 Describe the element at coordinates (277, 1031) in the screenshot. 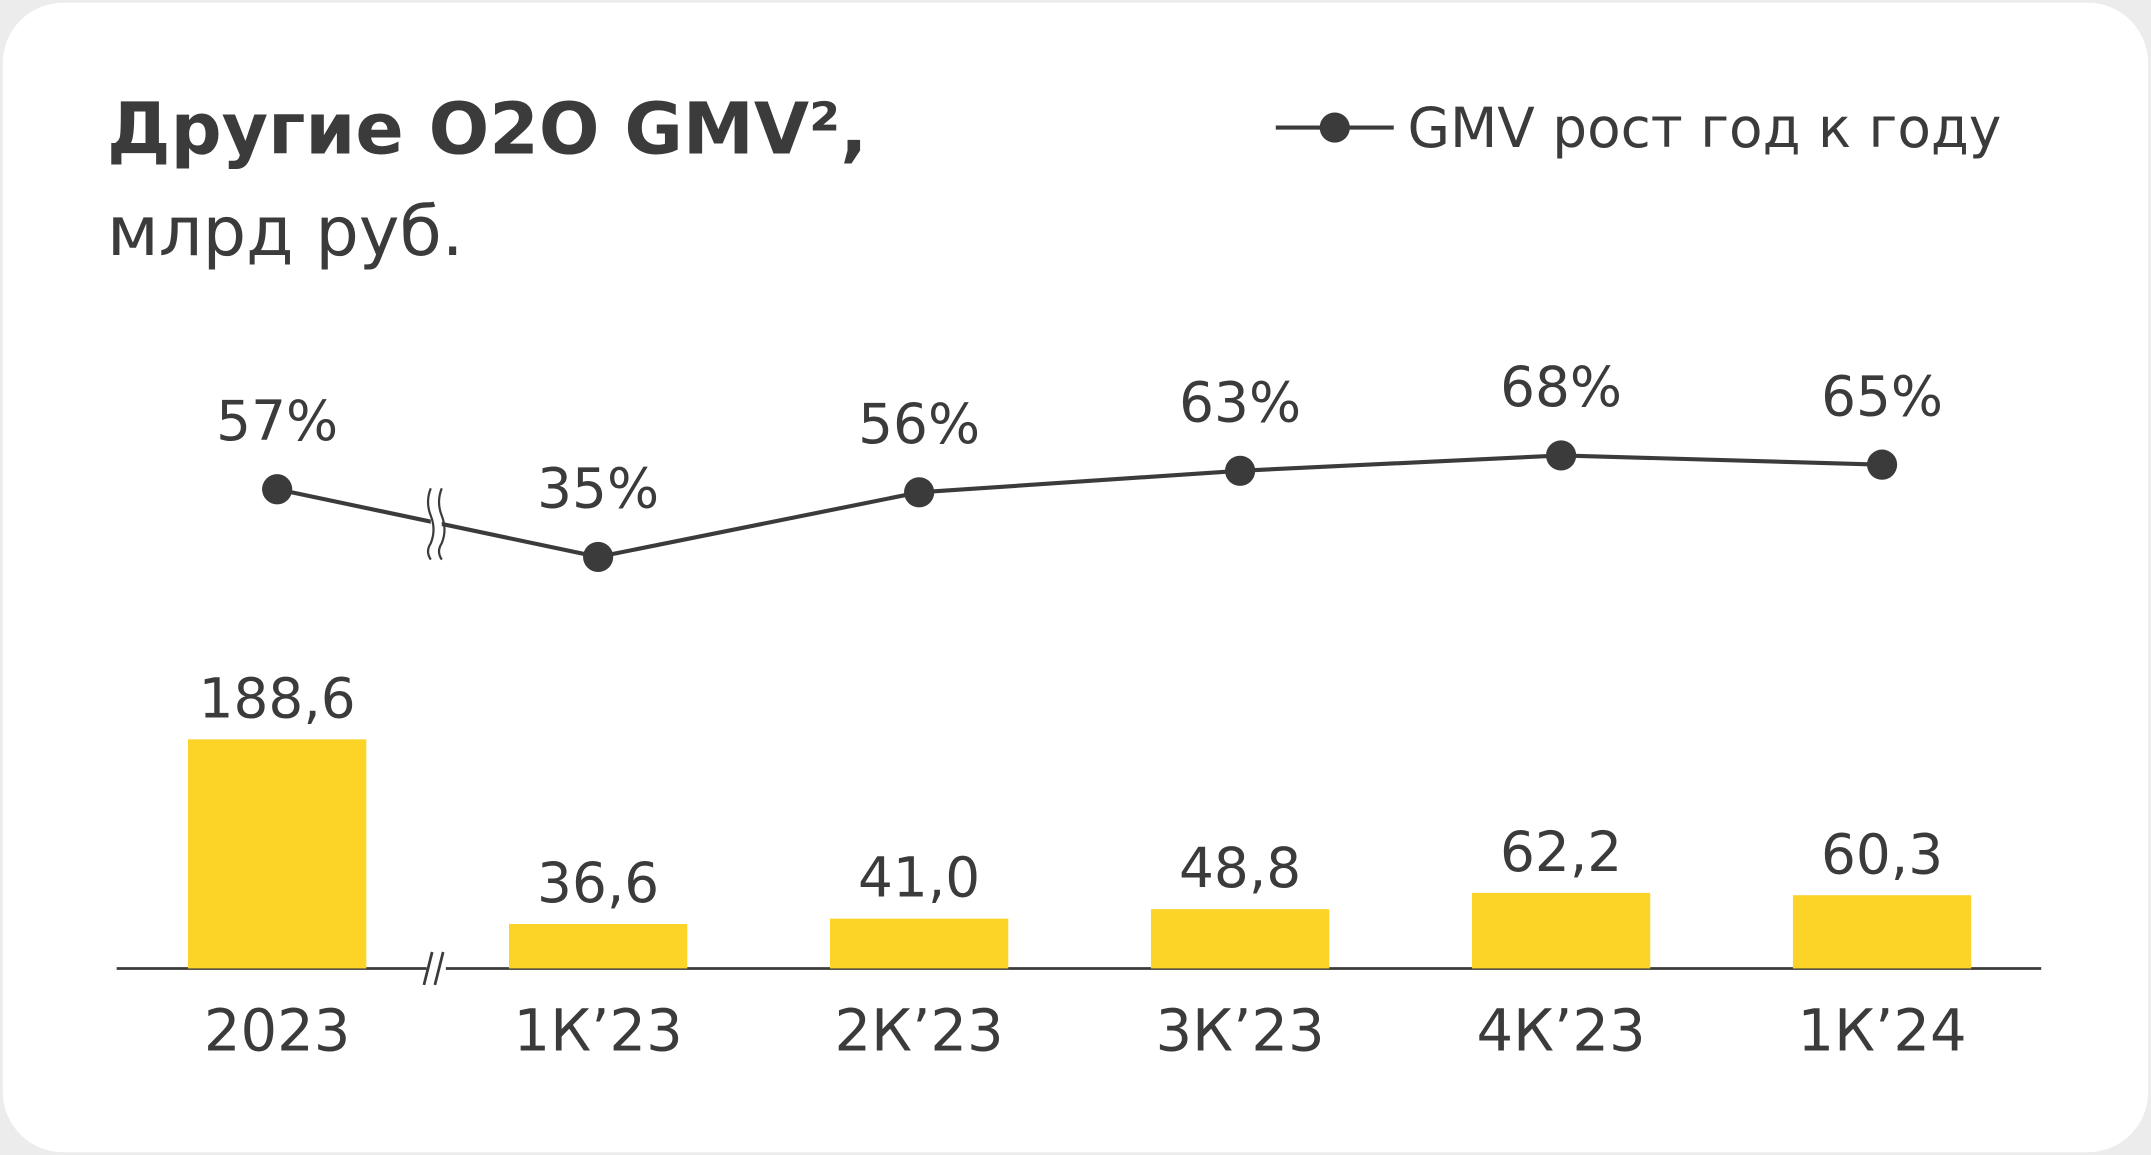

I see `x-tick-label: 2023` at that location.